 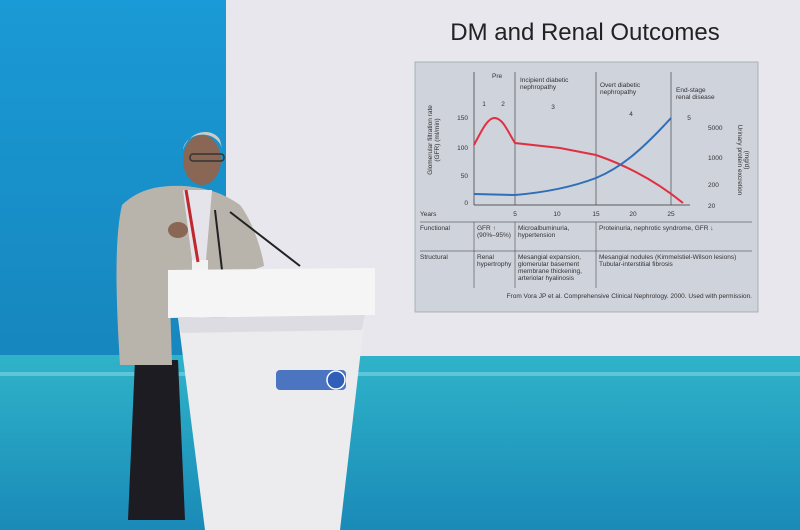 What do you see at coordinates (713, 185) in the screenshot?
I see `right-tick-label: 200` at bounding box center [713, 185].